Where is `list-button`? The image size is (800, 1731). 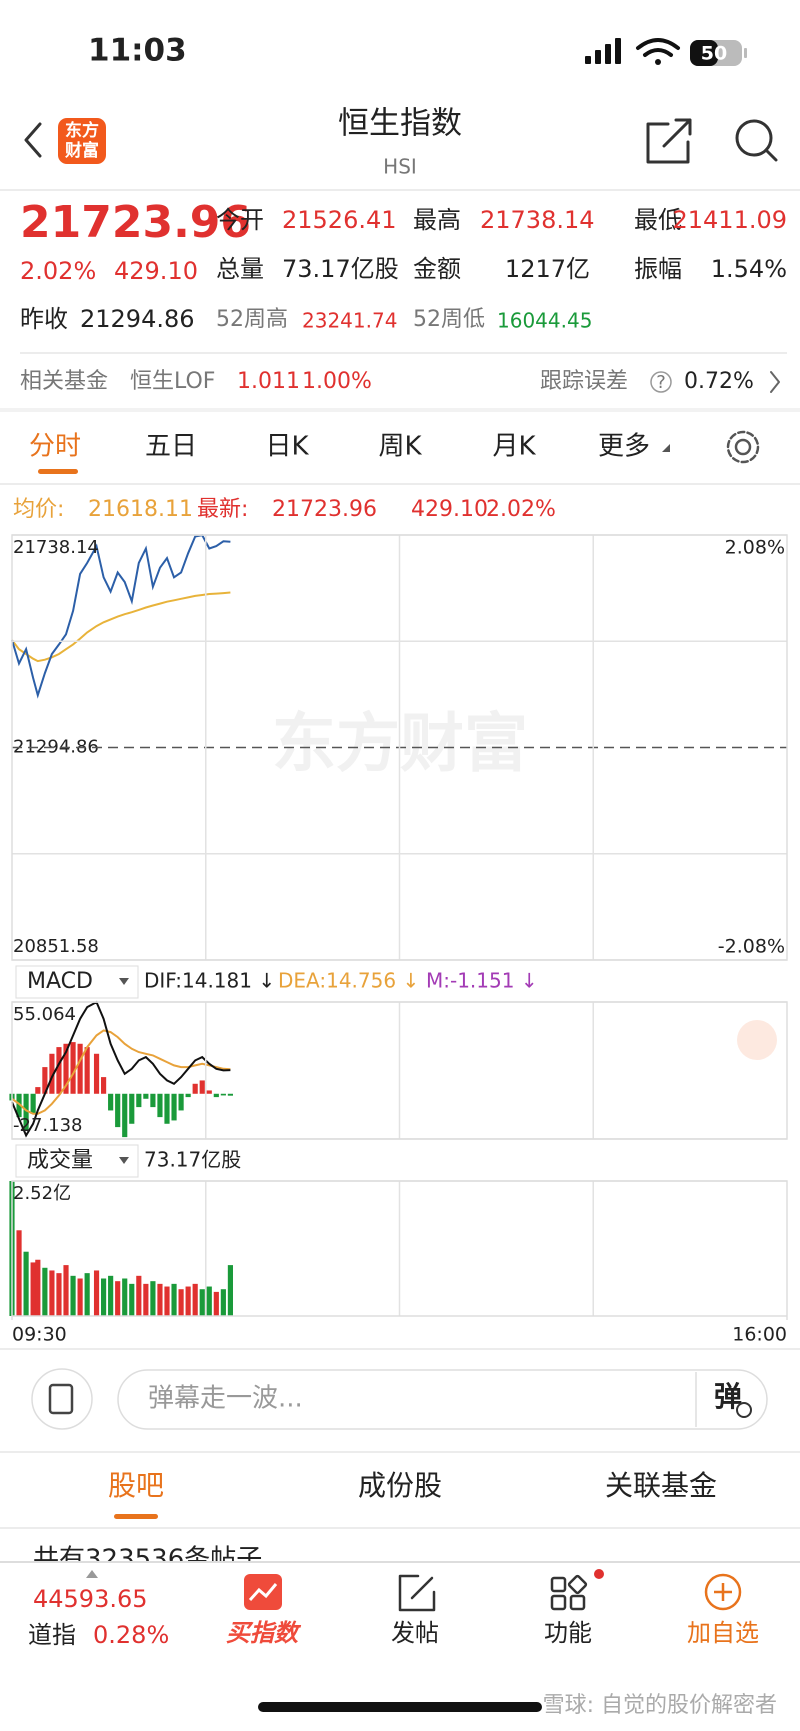
list-button is located at coordinates (62, 1399).